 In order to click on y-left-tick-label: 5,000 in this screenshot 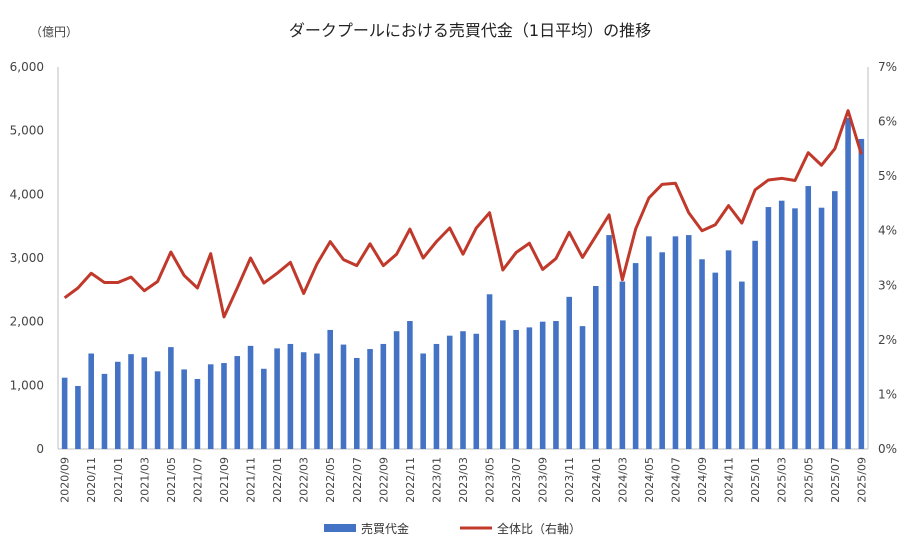, I will do `click(27, 131)`.